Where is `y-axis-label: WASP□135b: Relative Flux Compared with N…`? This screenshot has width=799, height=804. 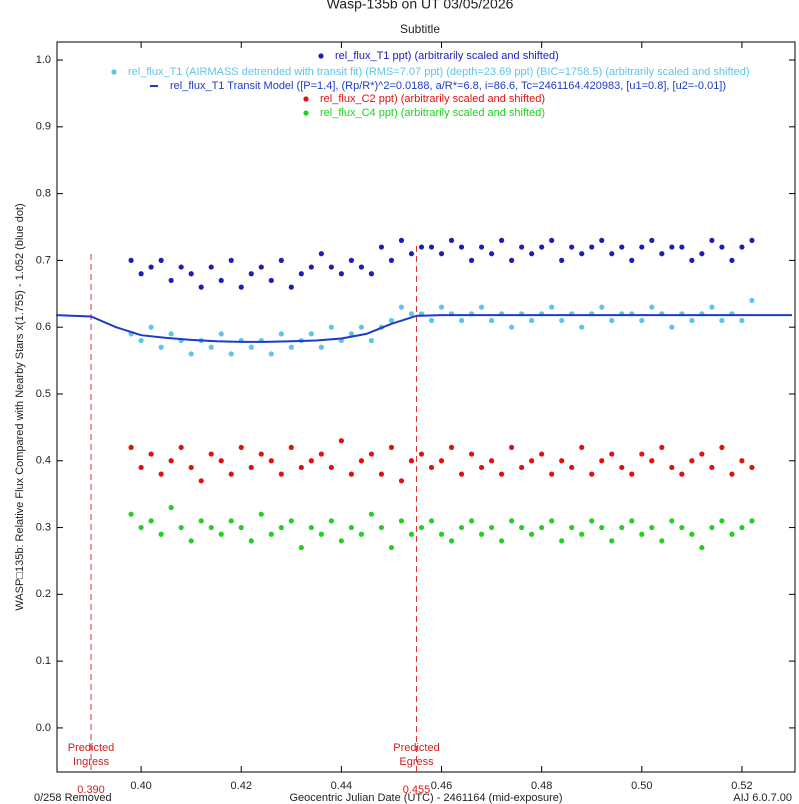 y-axis-label: WASP□135b: Relative Flux Compared with N… is located at coordinates (20, 406).